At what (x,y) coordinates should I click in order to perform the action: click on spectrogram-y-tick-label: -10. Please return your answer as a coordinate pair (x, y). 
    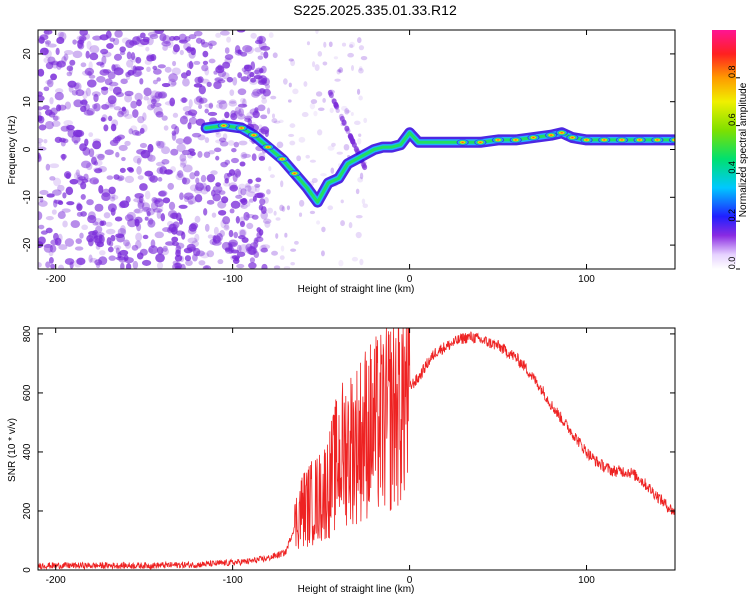
    Looking at the image, I should click on (27, 197).